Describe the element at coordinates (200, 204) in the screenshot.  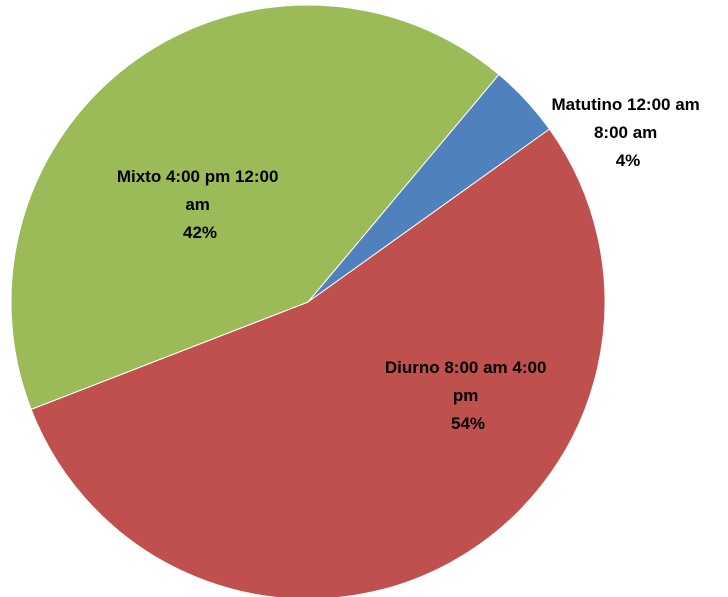
I see `slice-label-mixto: Mixto 4:00 pm 12:00 am 42%` at that location.